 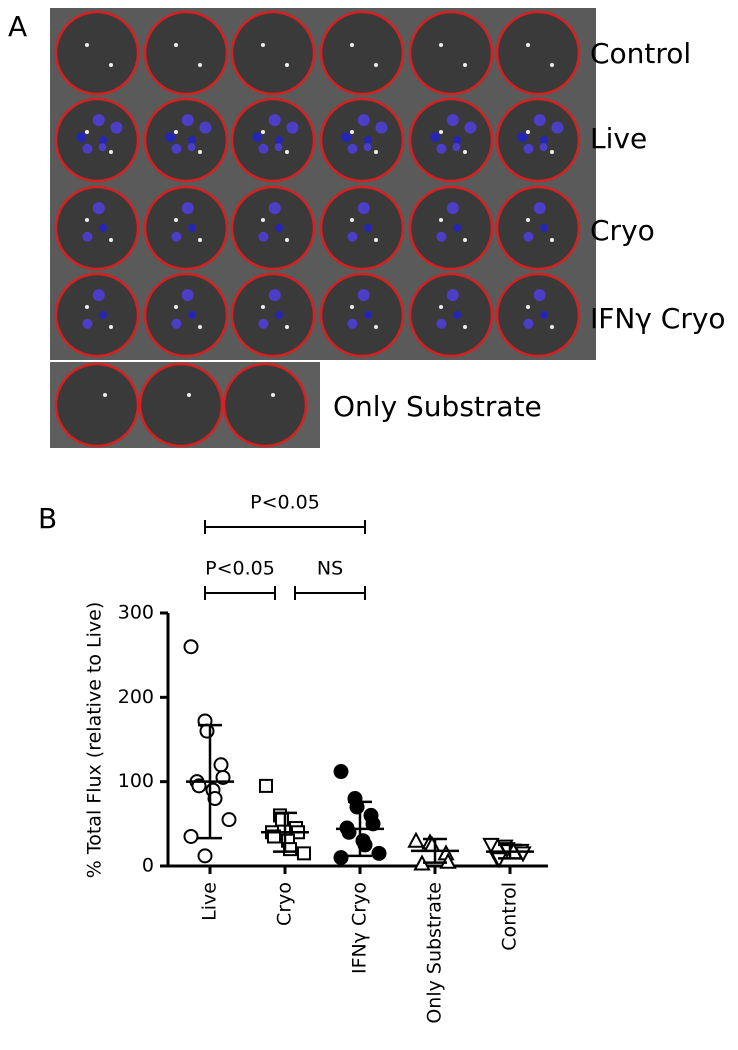 What do you see at coordinates (285, 503) in the screenshot?
I see `significance-label: P<0.05` at bounding box center [285, 503].